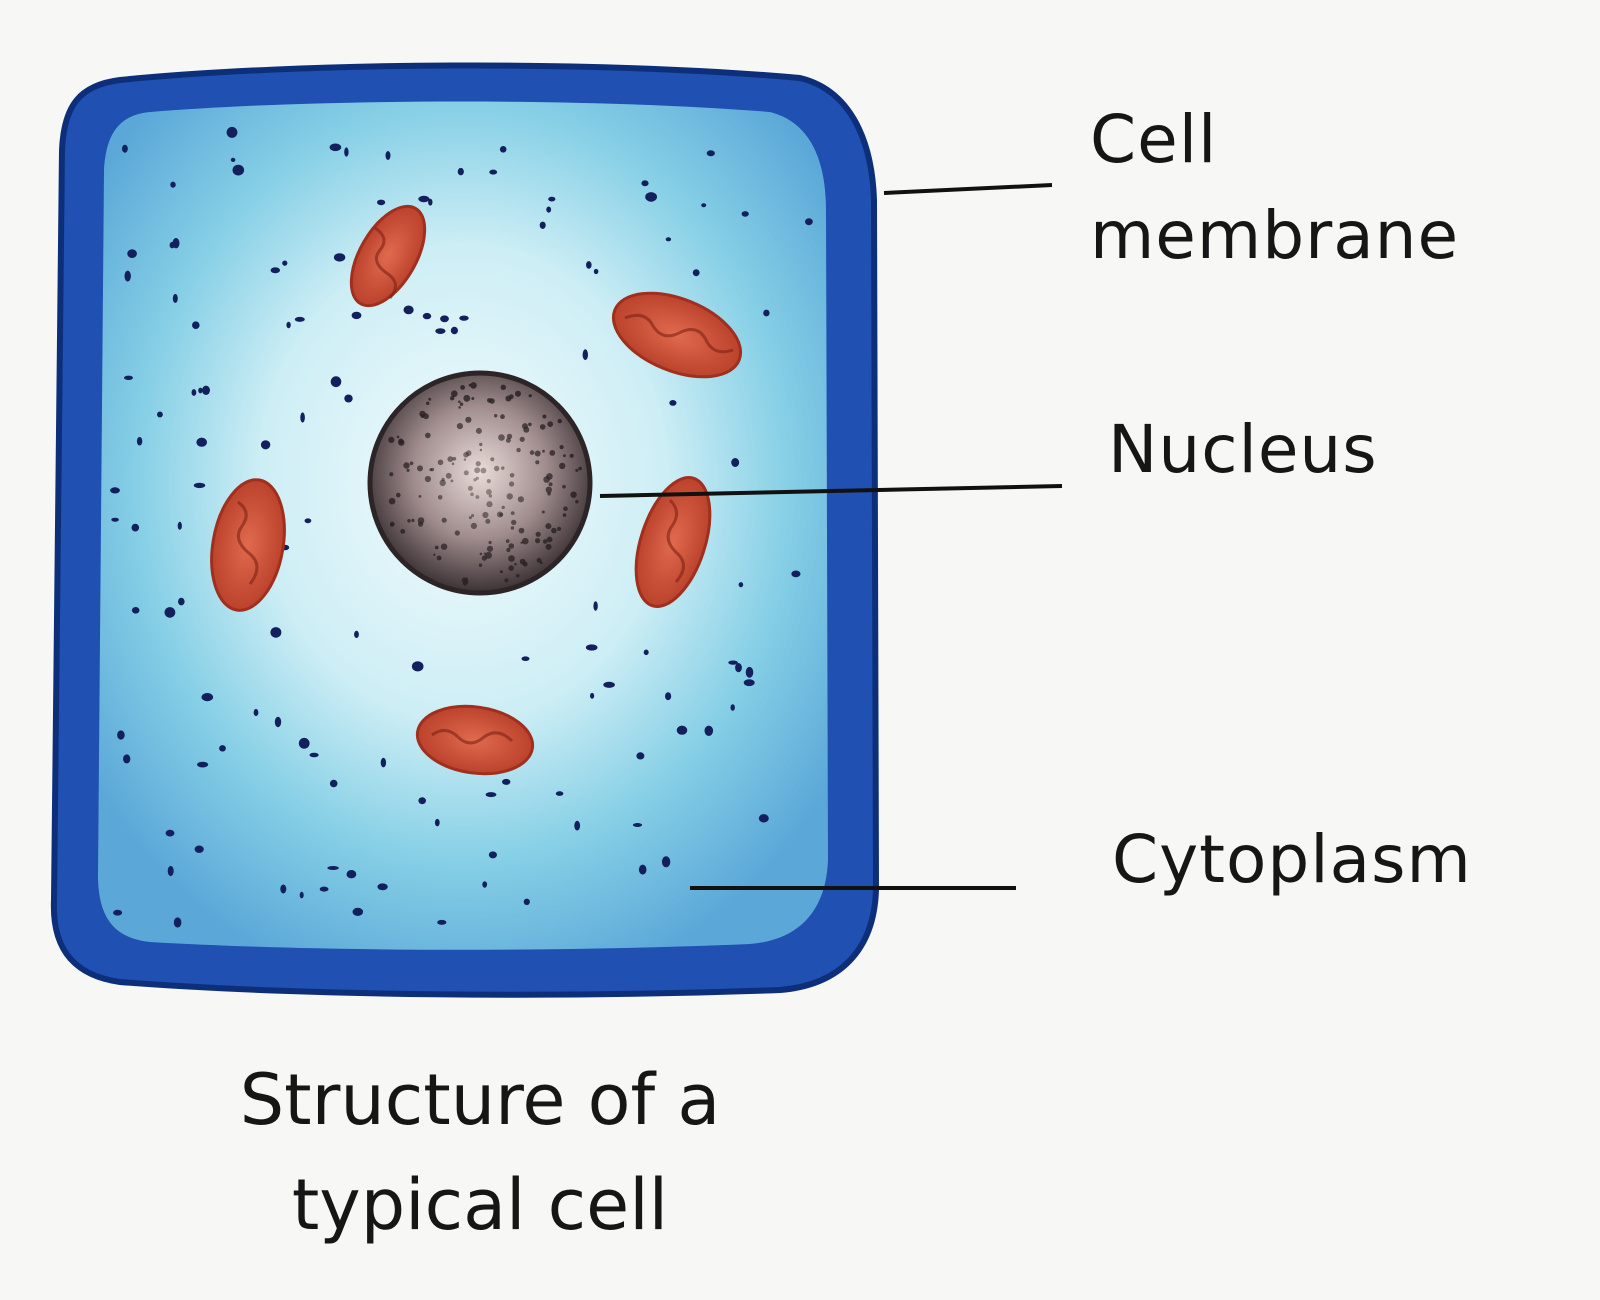  I want to click on nucleus-leader-line, so click(831, 491).